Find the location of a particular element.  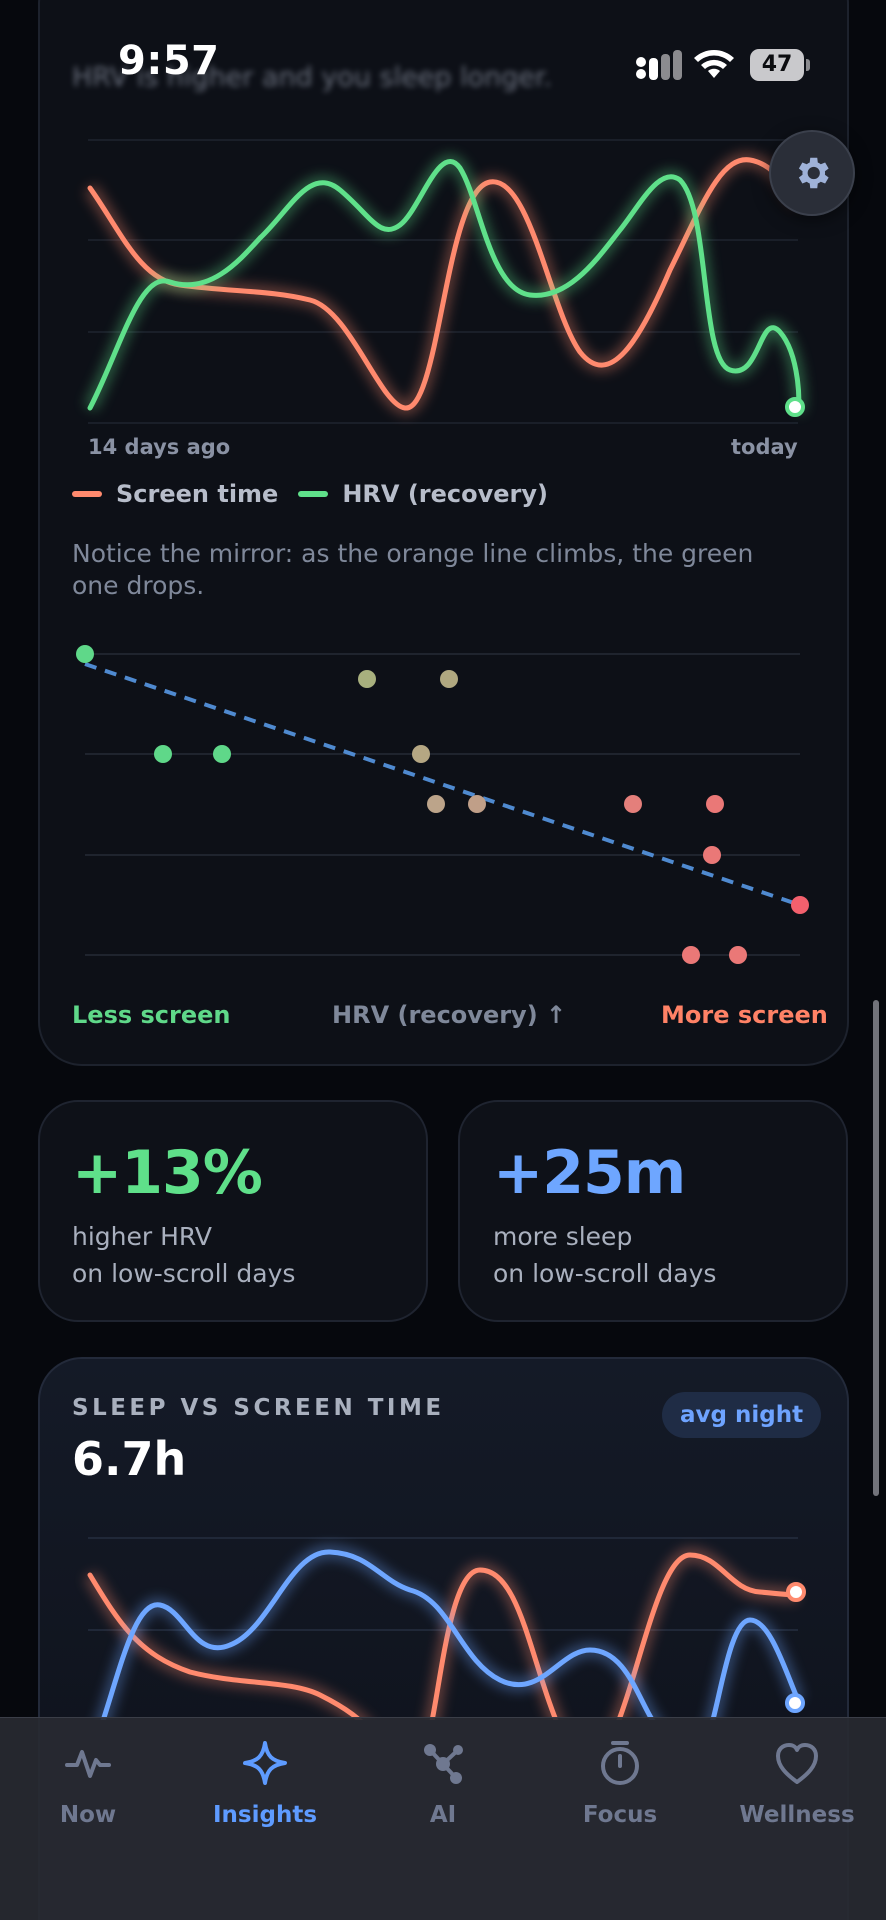

sleep-stat-value: +25m is located at coordinates (589, 1173).